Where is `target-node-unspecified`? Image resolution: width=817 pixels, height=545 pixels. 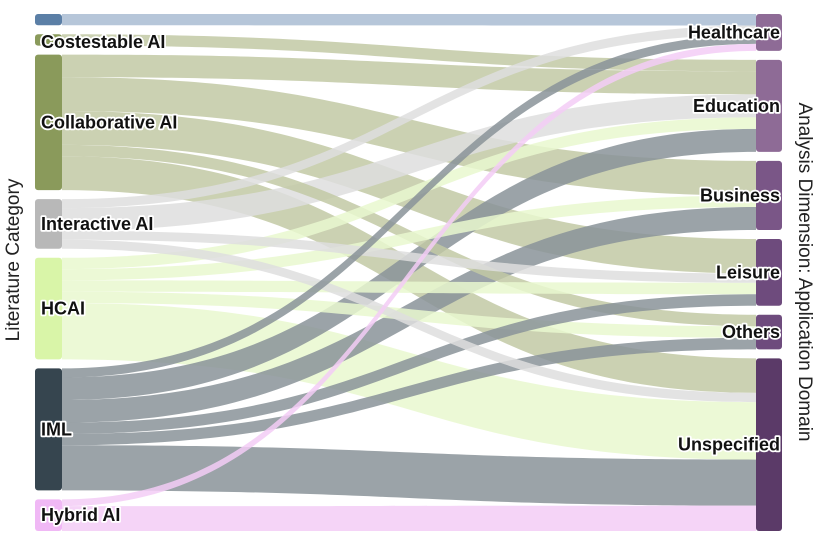
target-node-unspecified is located at coordinates (769, 444).